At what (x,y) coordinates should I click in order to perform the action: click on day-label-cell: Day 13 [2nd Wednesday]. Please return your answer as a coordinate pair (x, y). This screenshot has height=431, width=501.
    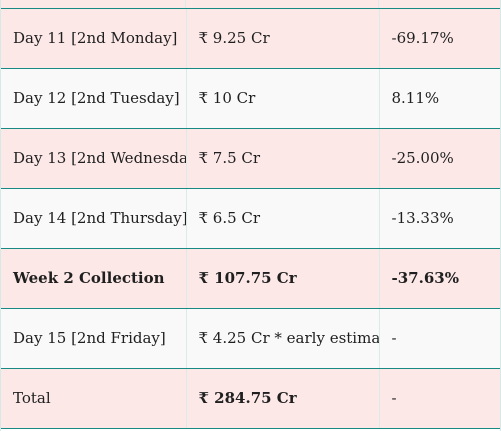
    Looking at the image, I should click on (94, 158).